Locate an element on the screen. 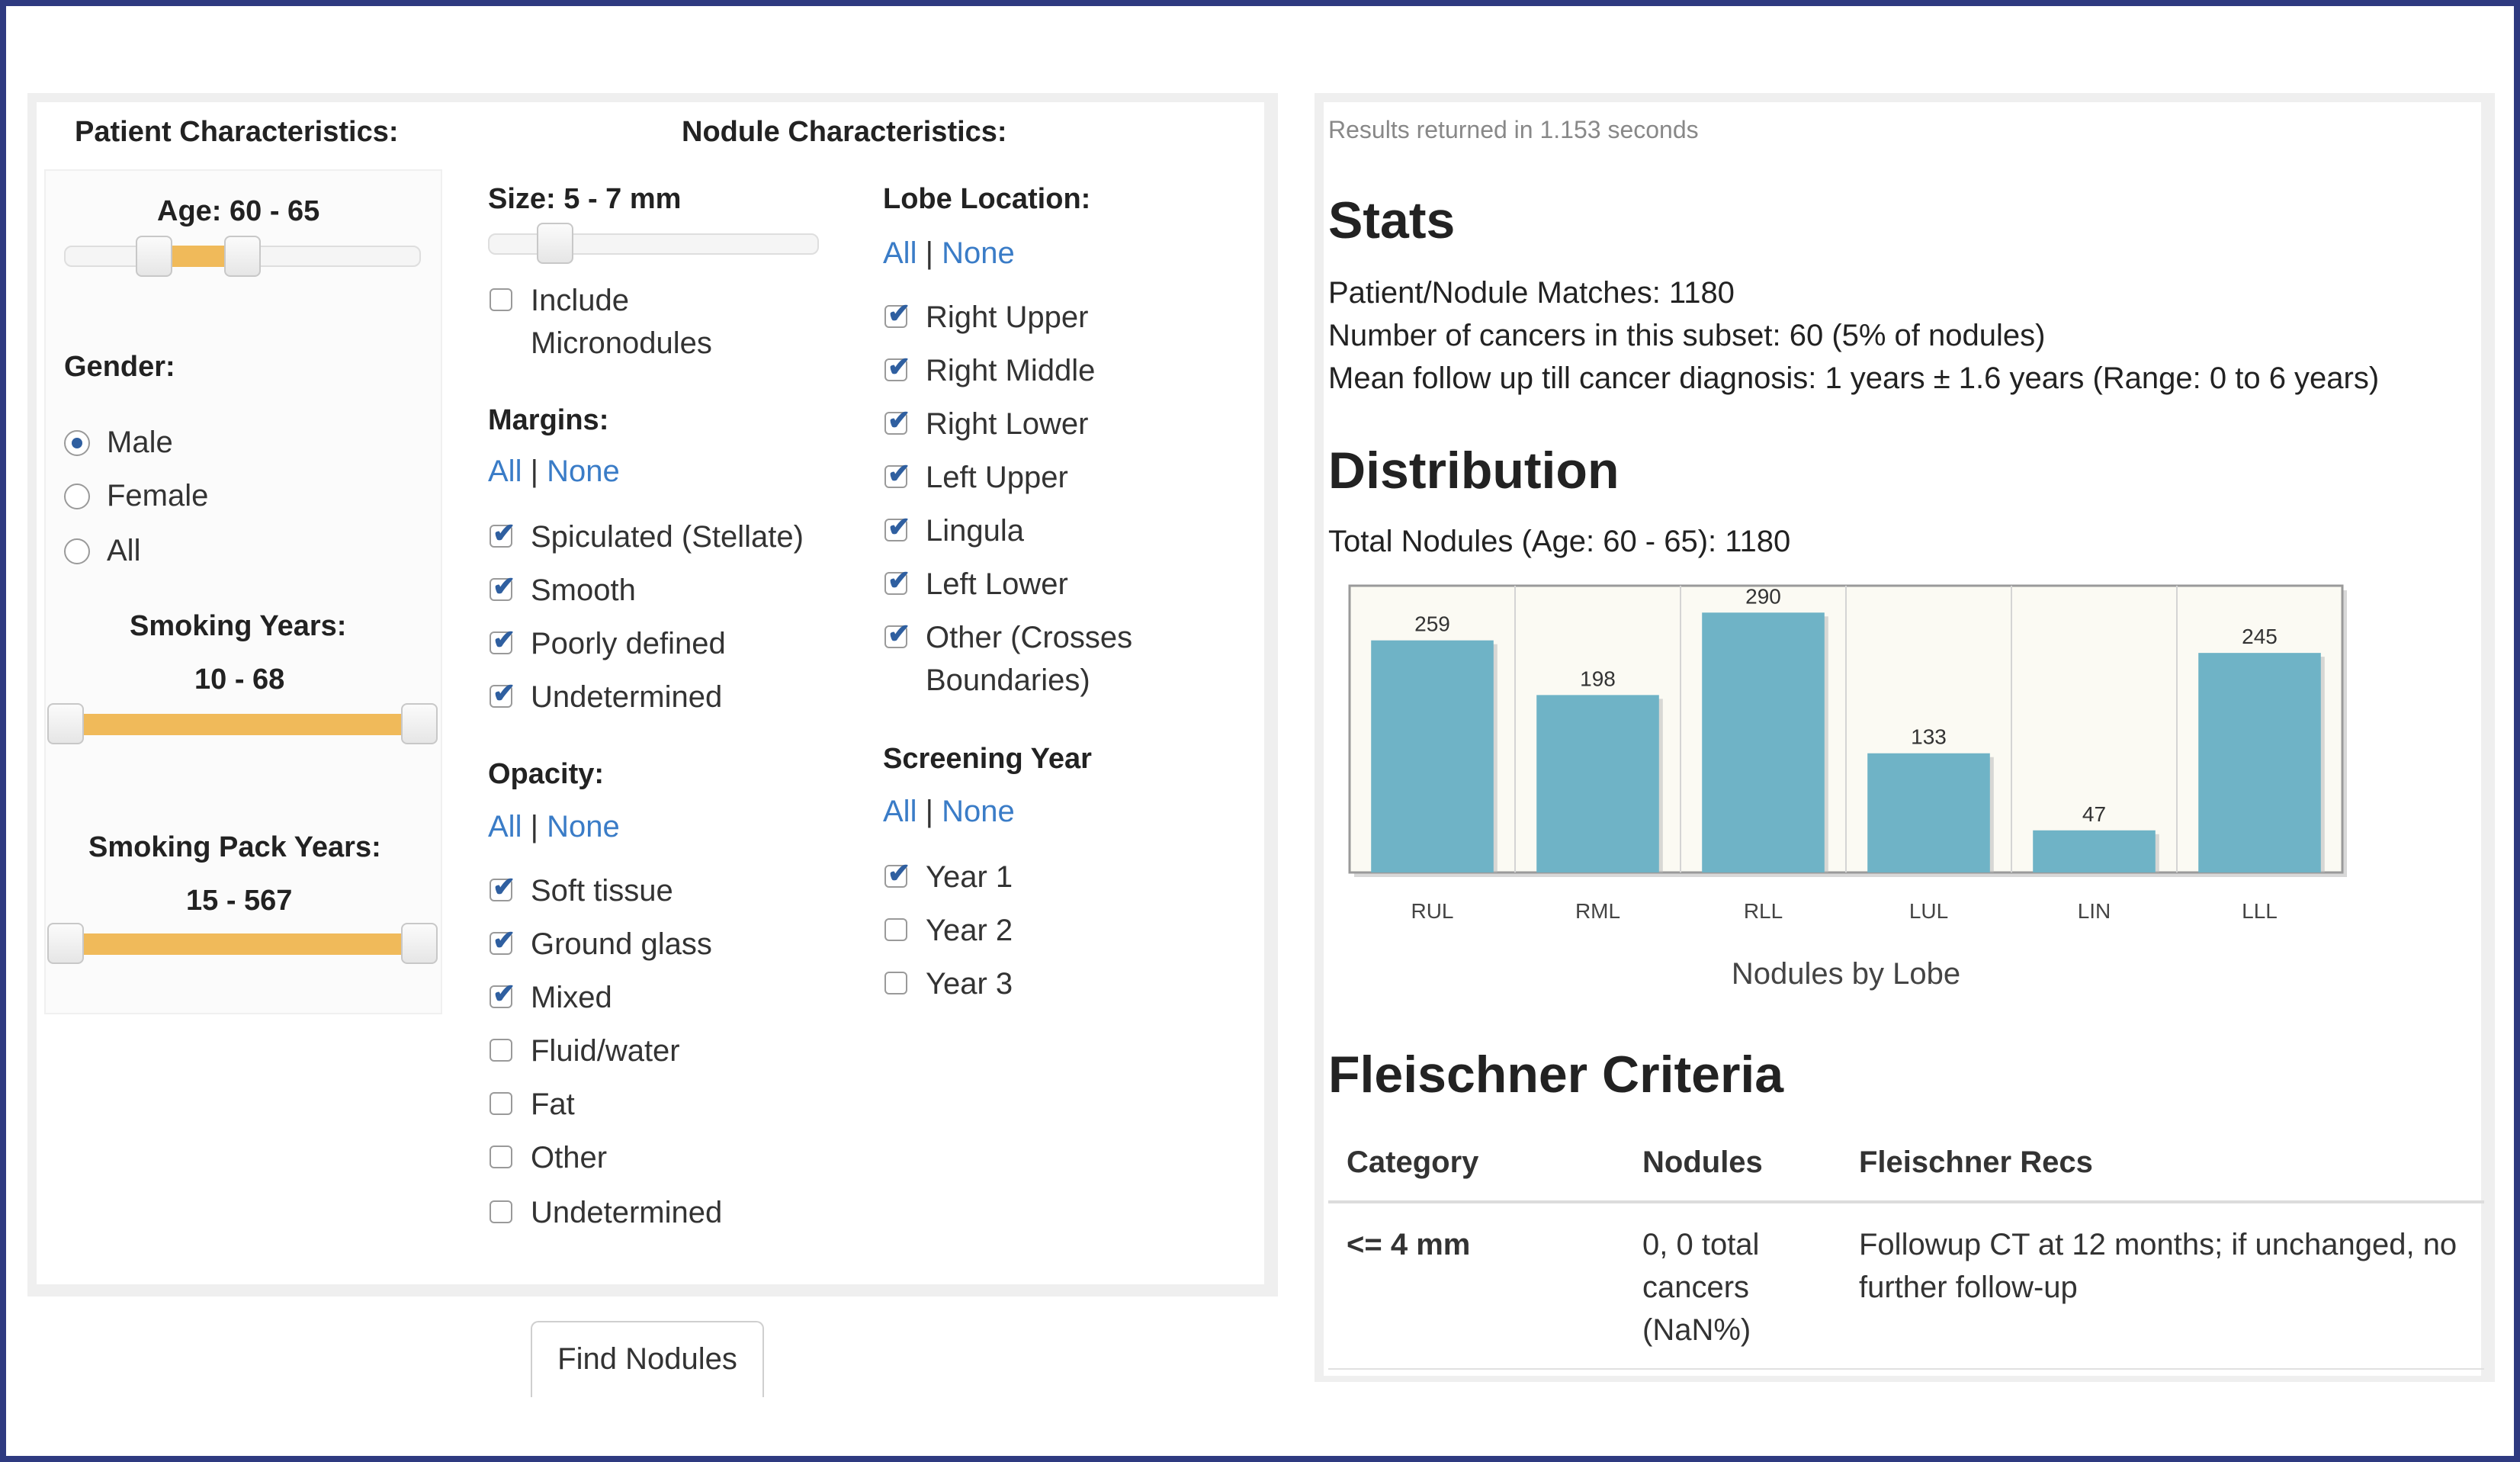 This screenshot has width=2520, height=1462. margin-undetermined-checkbox is located at coordinates (502, 693).